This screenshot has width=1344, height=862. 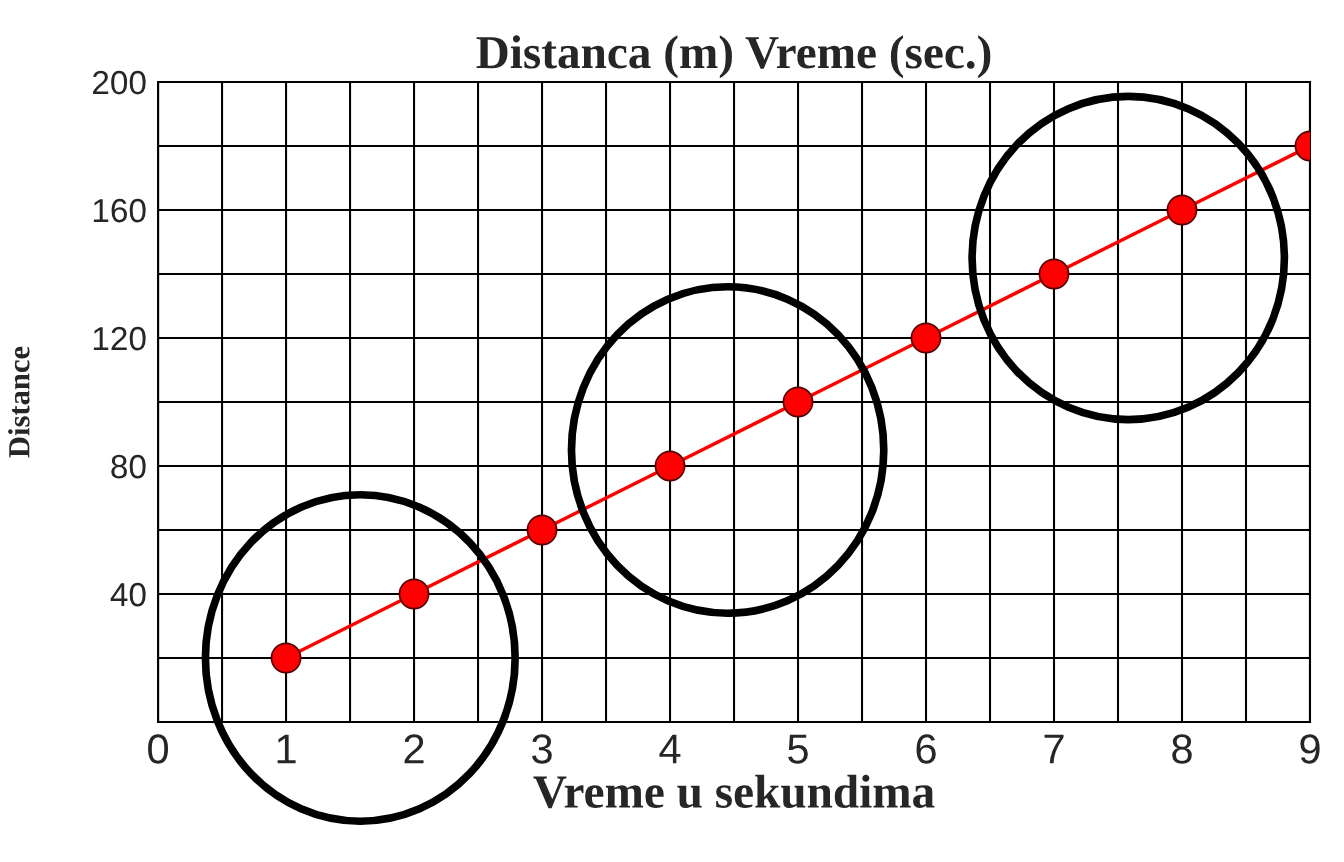 What do you see at coordinates (128, 466) in the screenshot?
I see `y-tick-label: 80` at bounding box center [128, 466].